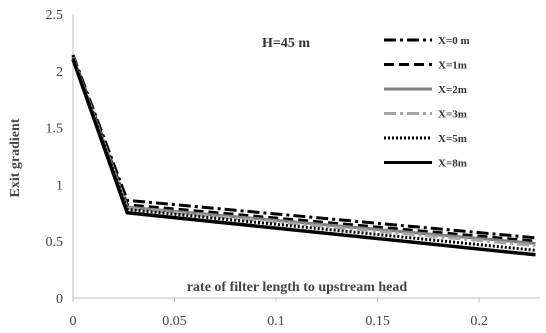  Describe the element at coordinates (174, 321) in the screenshot. I see `x-tick-label: 0.05` at that location.